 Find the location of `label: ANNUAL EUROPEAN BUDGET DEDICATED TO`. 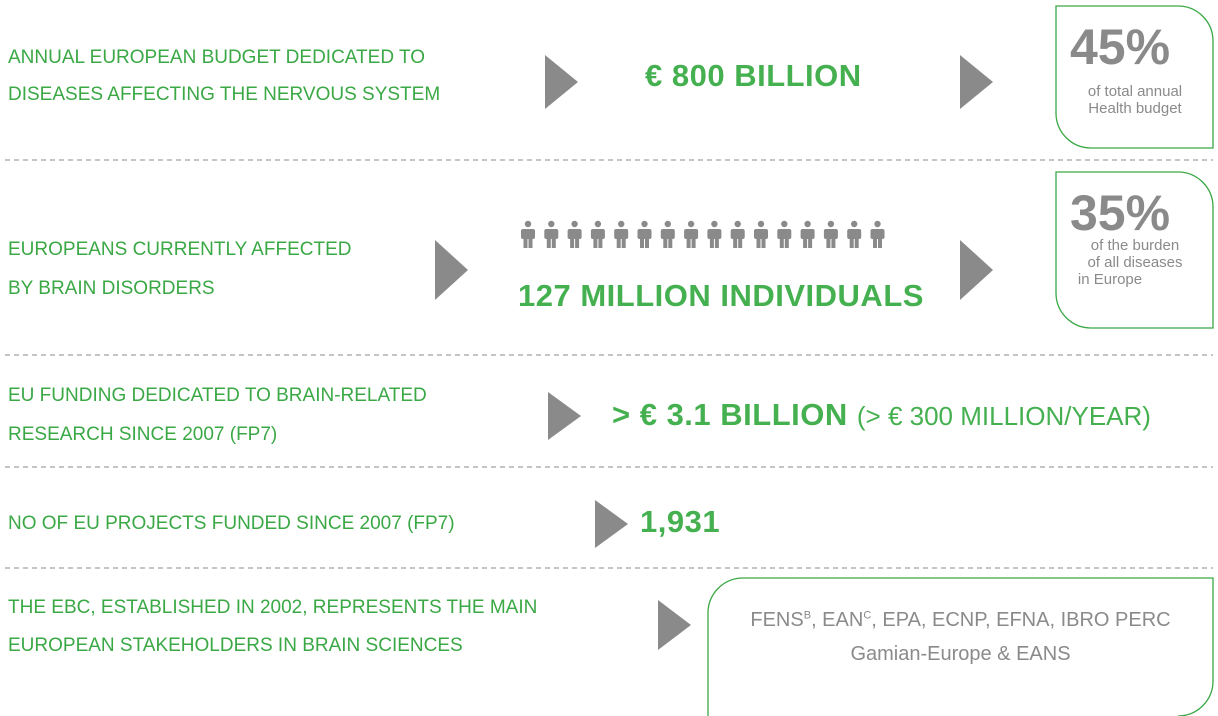

label: ANNUAL EUROPEAN BUDGET DEDICATED TO is located at coordinates (217, 57).